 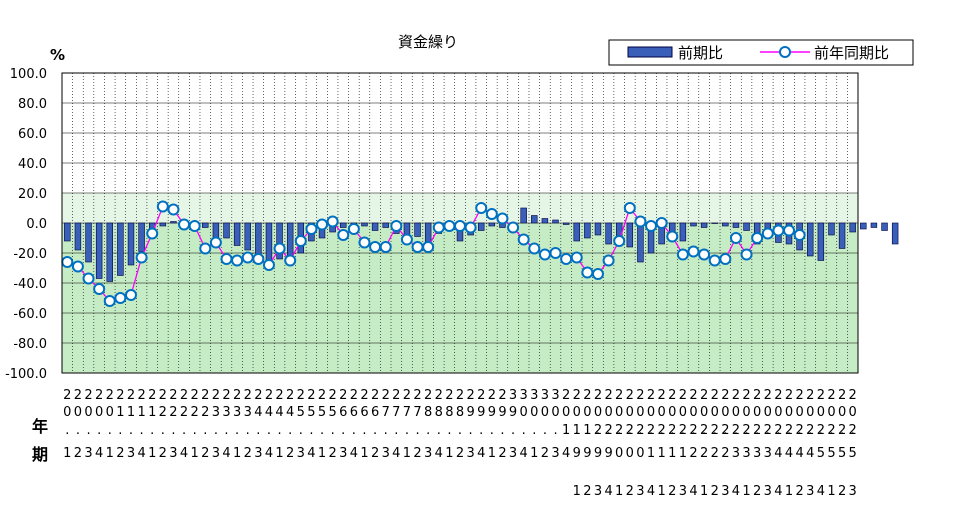 I want to click on y-tick-label: 60.0, so click(x=32, y=134).